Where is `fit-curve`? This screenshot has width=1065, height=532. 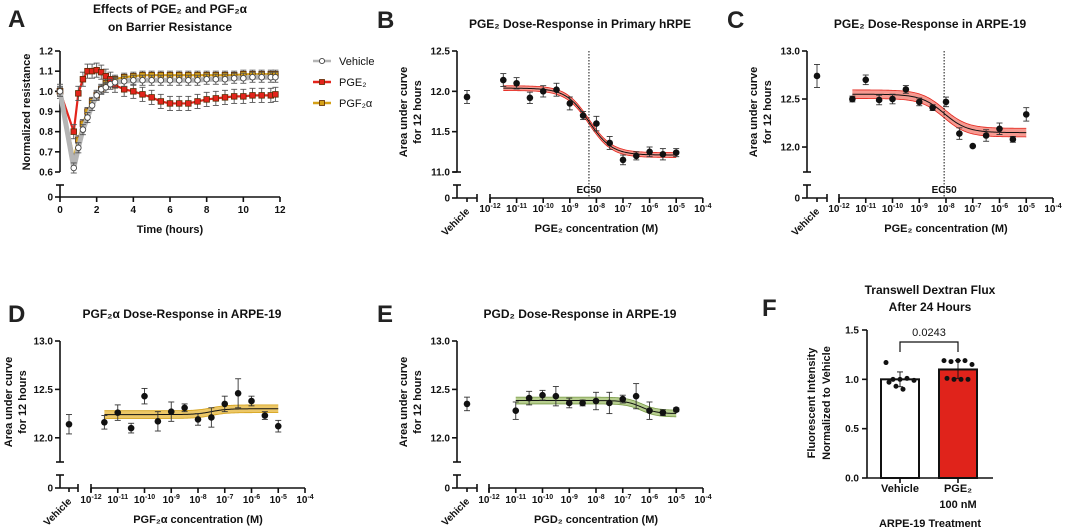
fit-curve is located at coordinates (939, 113).